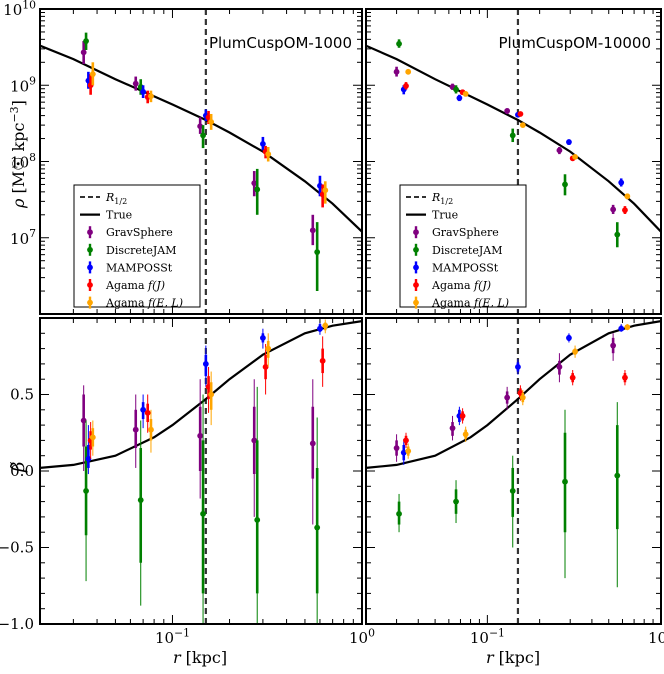  What do you see at coordinates (487, 636) in the screenshot?
I see `x-tick-label: 10⁻¹` at bounding box center [487, 636].